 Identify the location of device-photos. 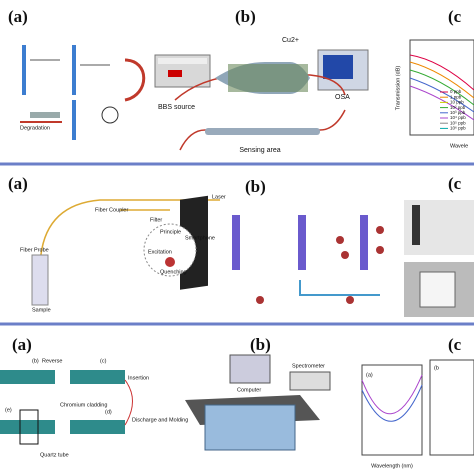
(439, 258).